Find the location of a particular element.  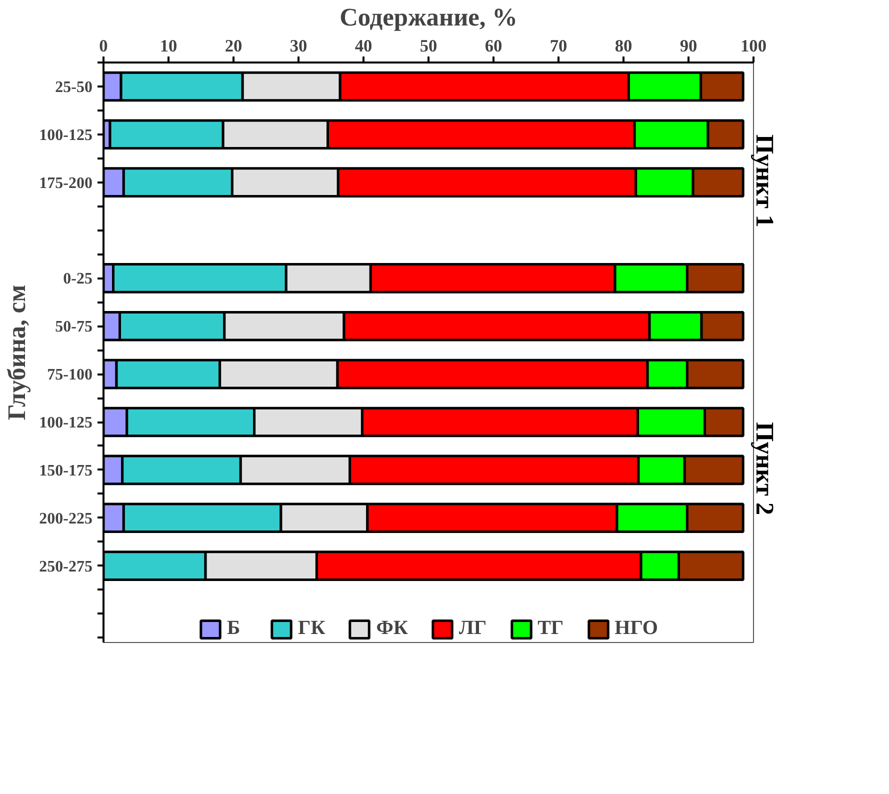

annotation: Пункт 1 is located at coordinates (764, 181).